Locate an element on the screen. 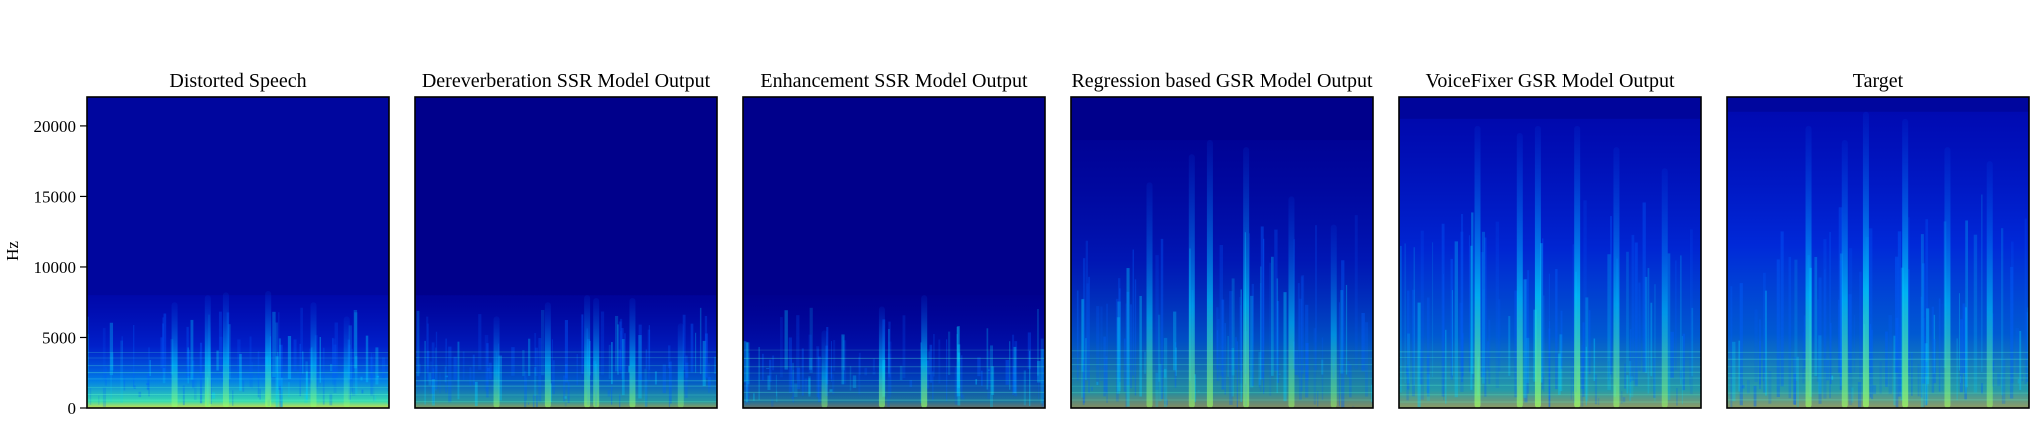  panel-title: Distorted Speech is located at coordinates (237, 81).